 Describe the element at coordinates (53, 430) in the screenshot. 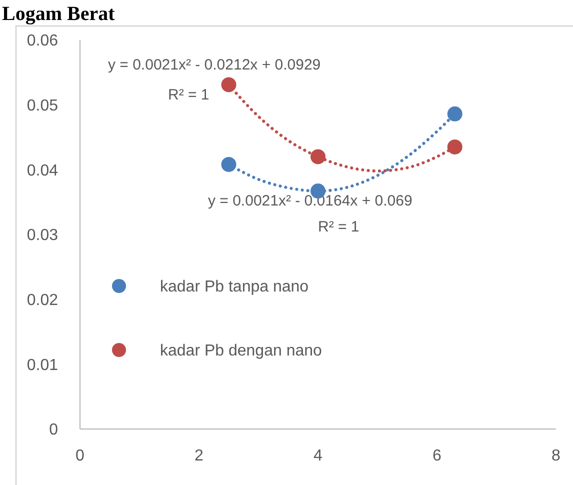

I see `y-tick-label: 0` at that location.